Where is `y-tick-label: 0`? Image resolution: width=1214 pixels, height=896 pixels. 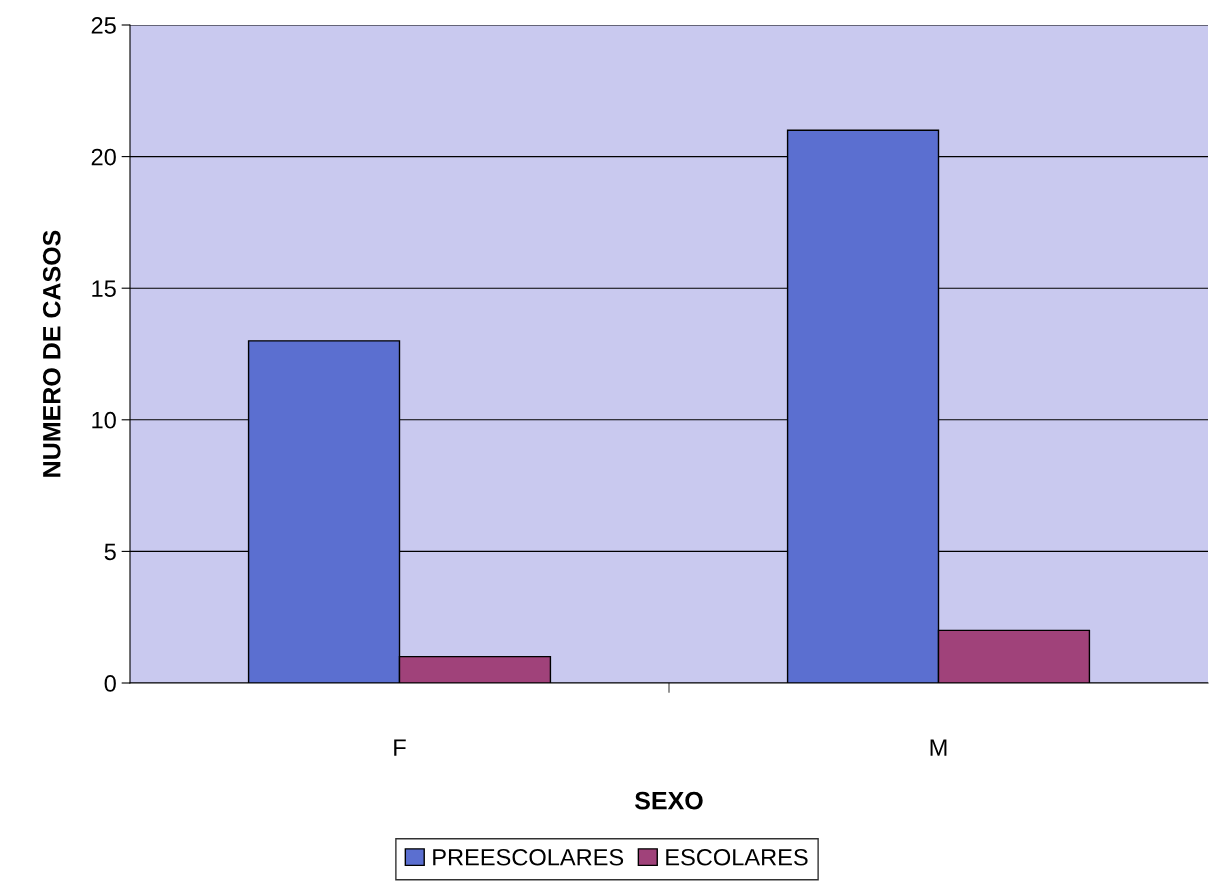 y-tick-label: 0 is located at coordinates (110, 683).